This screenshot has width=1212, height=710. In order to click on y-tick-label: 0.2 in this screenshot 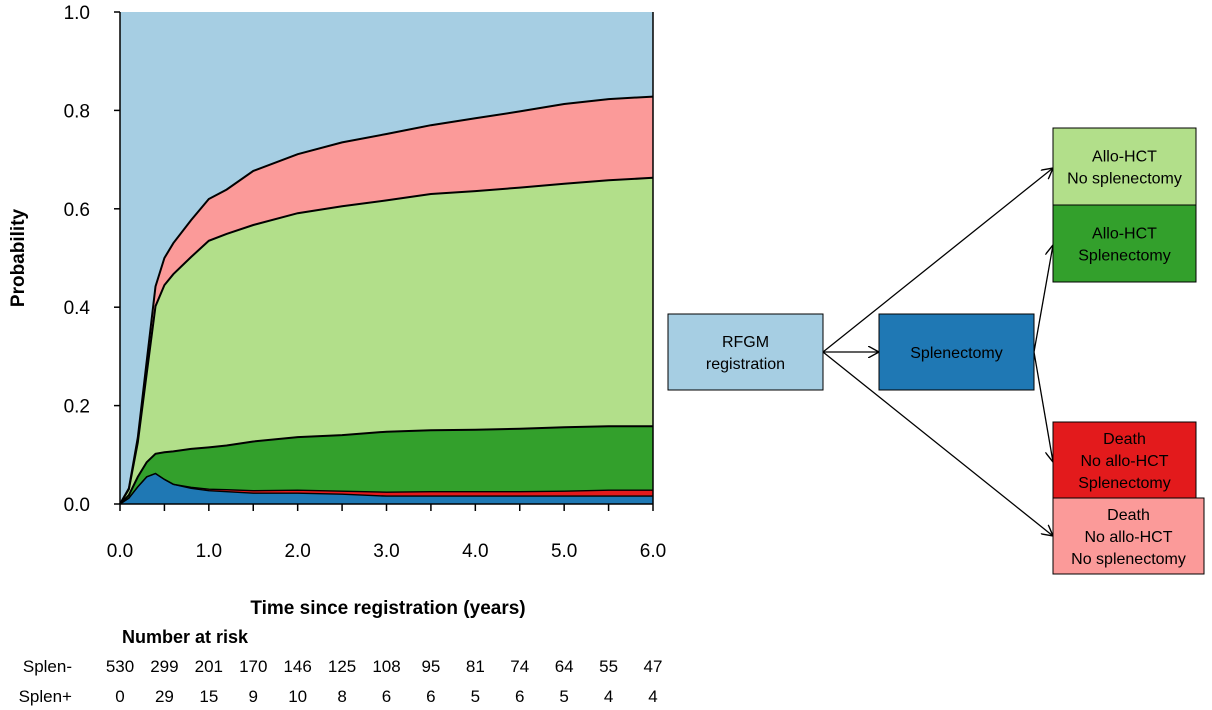, I will do `click(77, 407)`.